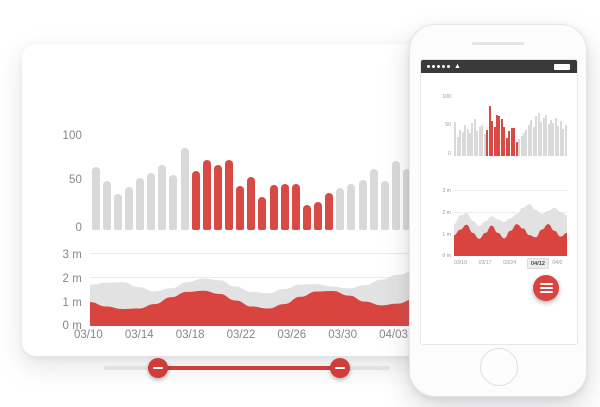  What do you see at coordinates (446, 191) in the screenshot?
I see `phone-area-axis-label-3m: 3 m` at bounding box center [446, 191].